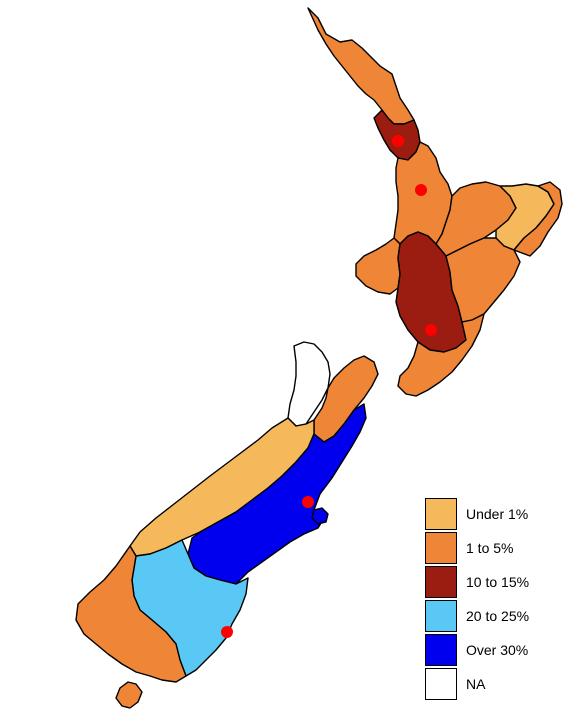 The height and width of the screenshot is (717, 587). I want to click on legend-label-10-to-15: 10 to 15%, so click(498, 582).